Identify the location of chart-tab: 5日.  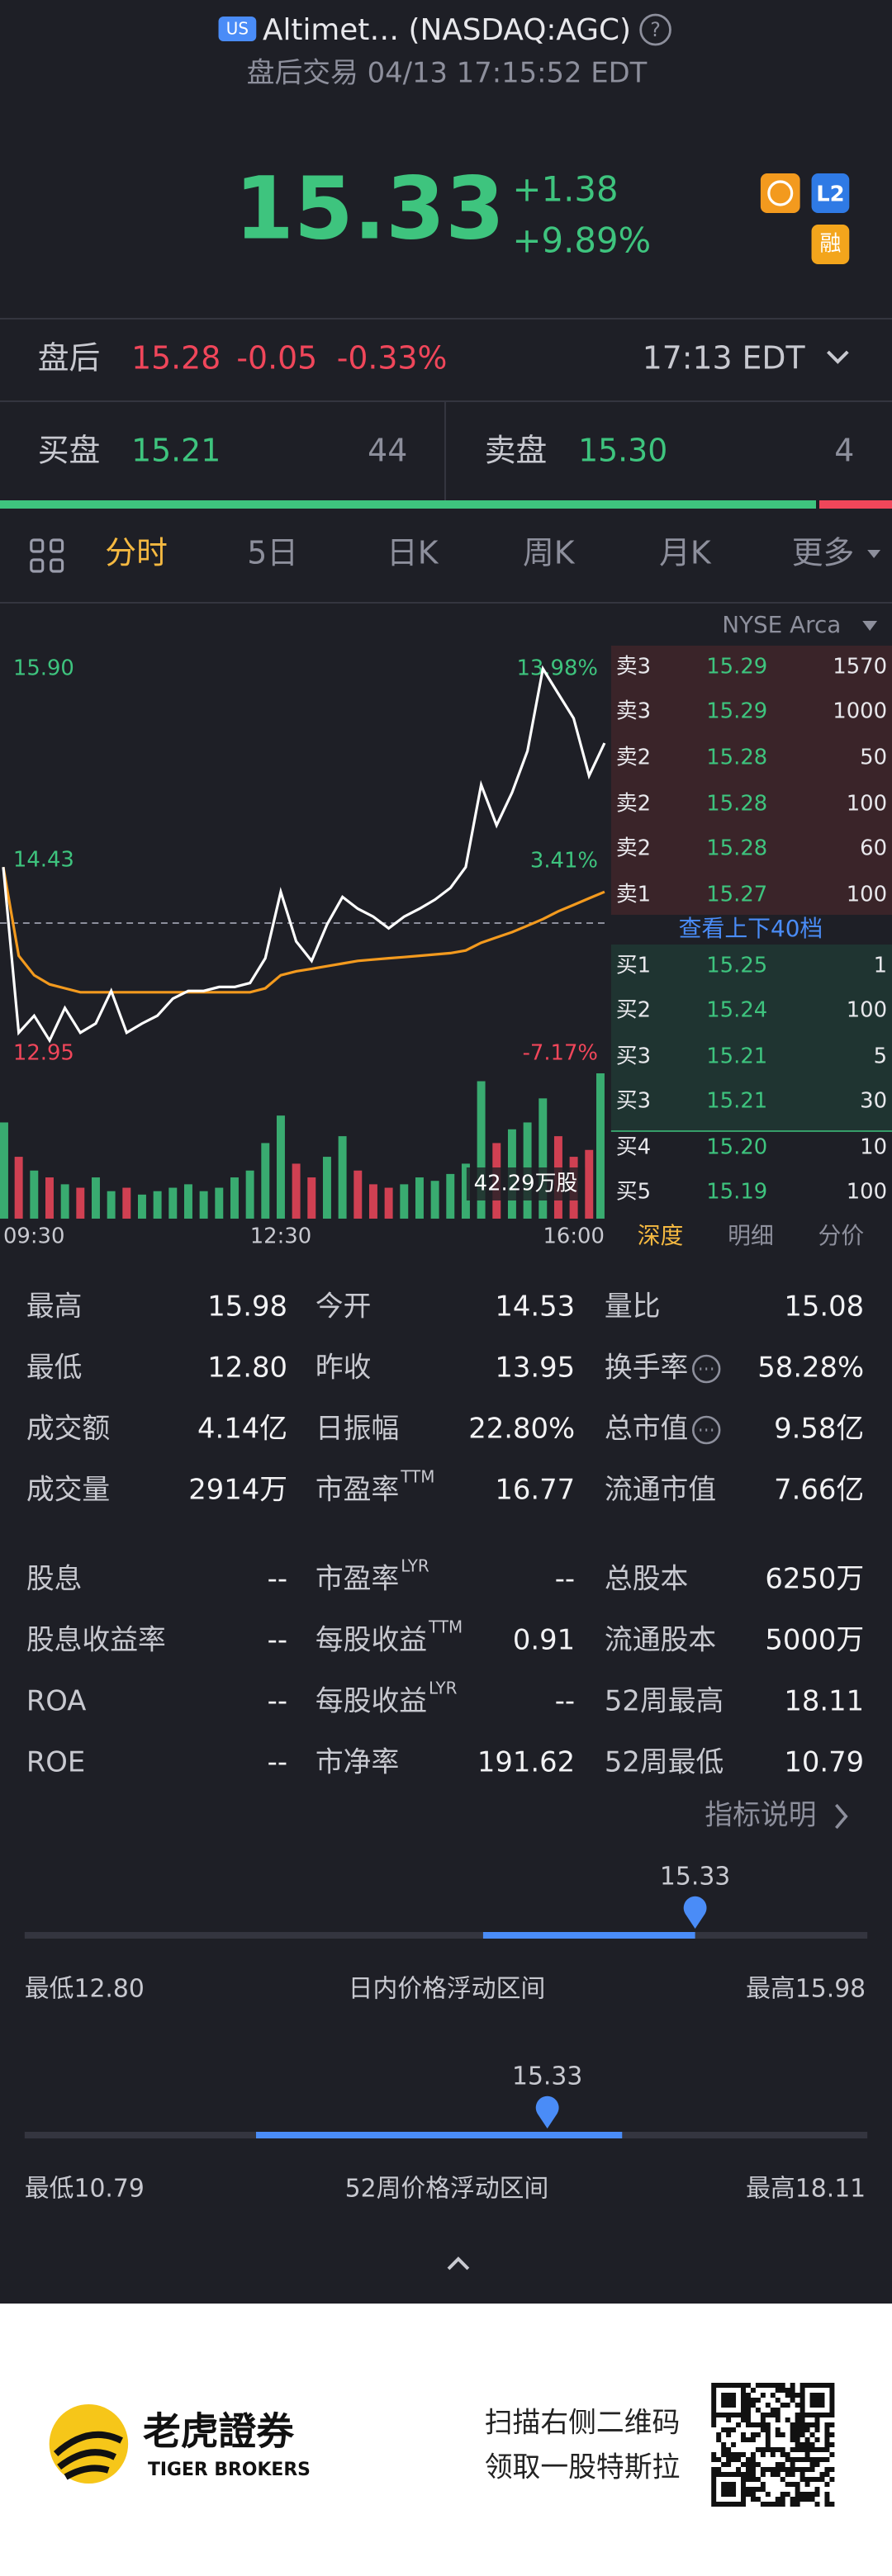
(272, 552).